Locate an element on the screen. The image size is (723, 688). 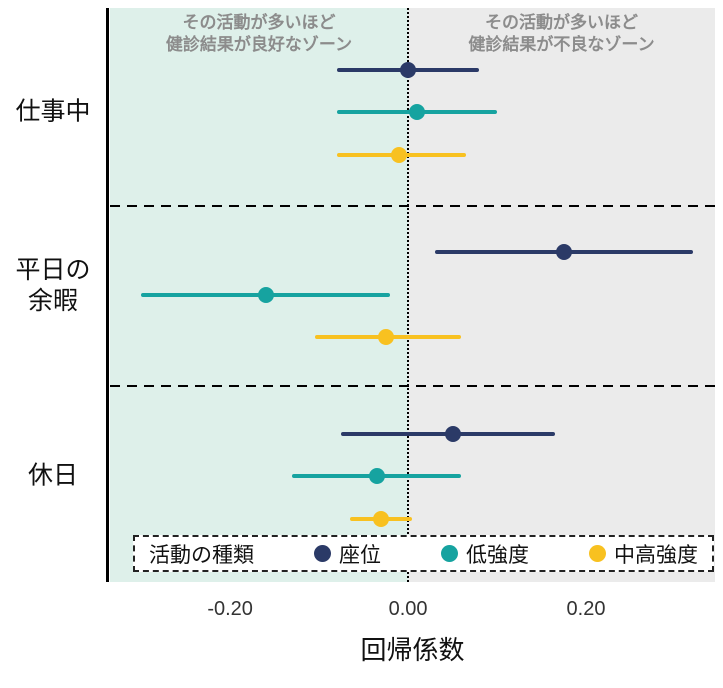
legend-dot-sedentary is located at coordinates (322, 553).